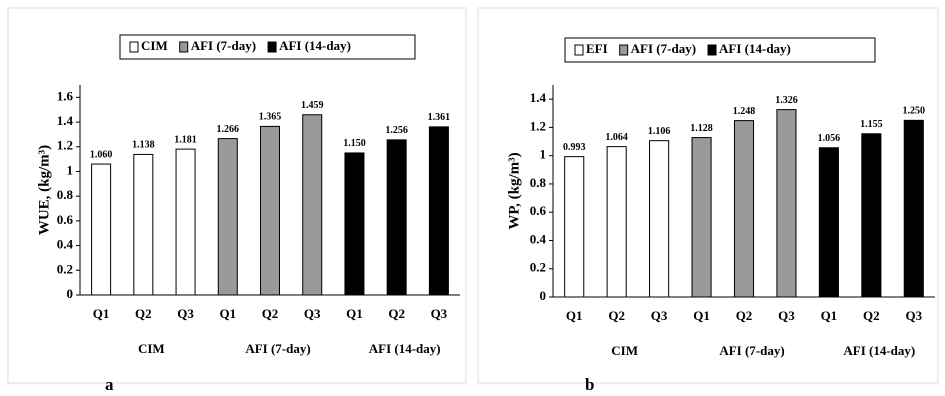 This screenshot has width=945, height=396. Describe the element at coordinates (616, 137) in the screenshot. I see `value-label: 1.064` at that location.